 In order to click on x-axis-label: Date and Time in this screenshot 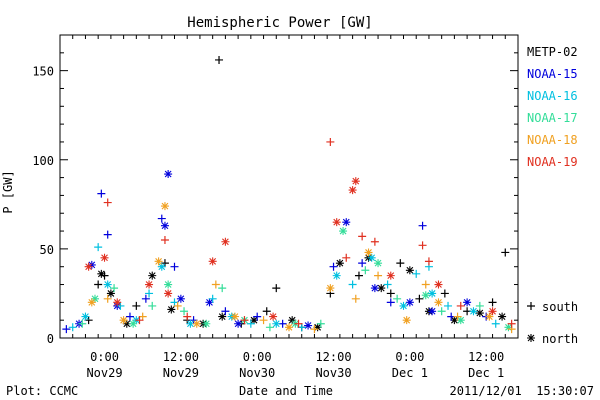, I will do `click(286, 391)`.